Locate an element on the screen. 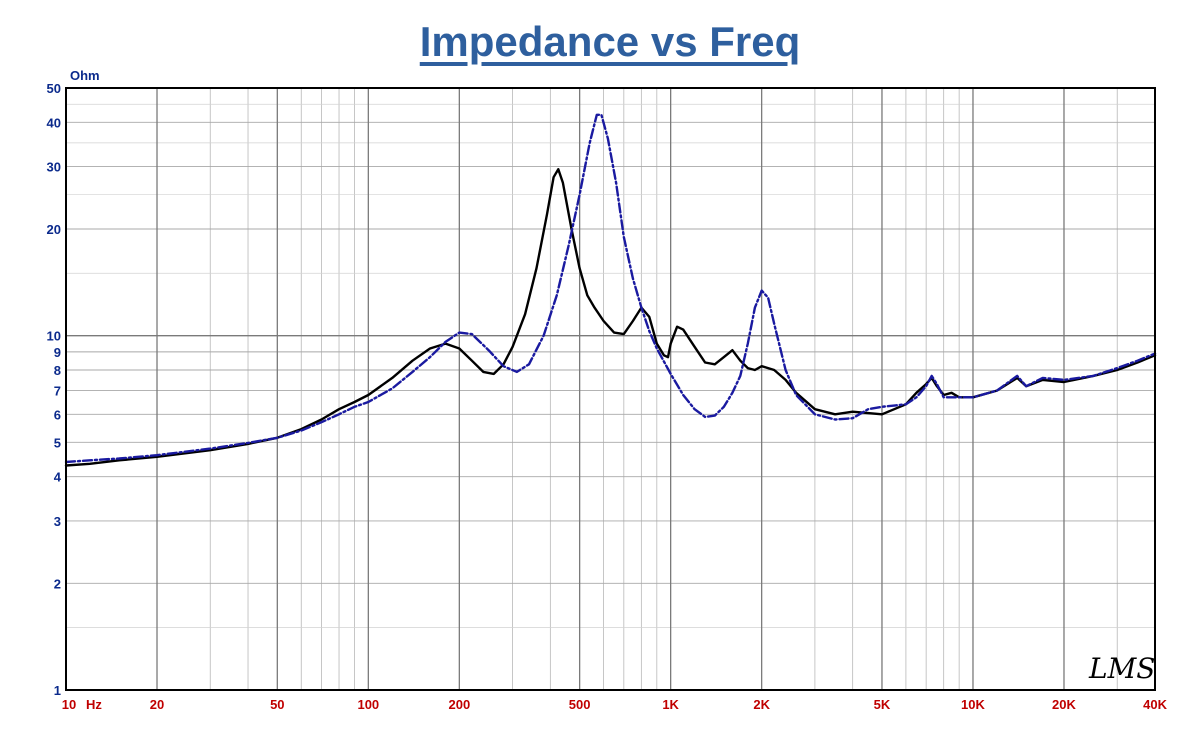 Image resolution: width=1200 pixels, height=731 pixels. y-tick-label: 1 is located at coordinates (57, 690).